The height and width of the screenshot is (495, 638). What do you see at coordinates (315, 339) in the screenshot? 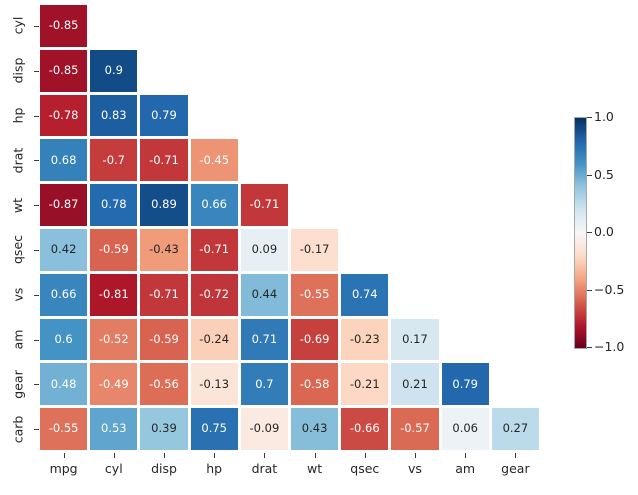
I see `heatmap-cell-am-wt: -0.69` at bounding box center [315, 339].